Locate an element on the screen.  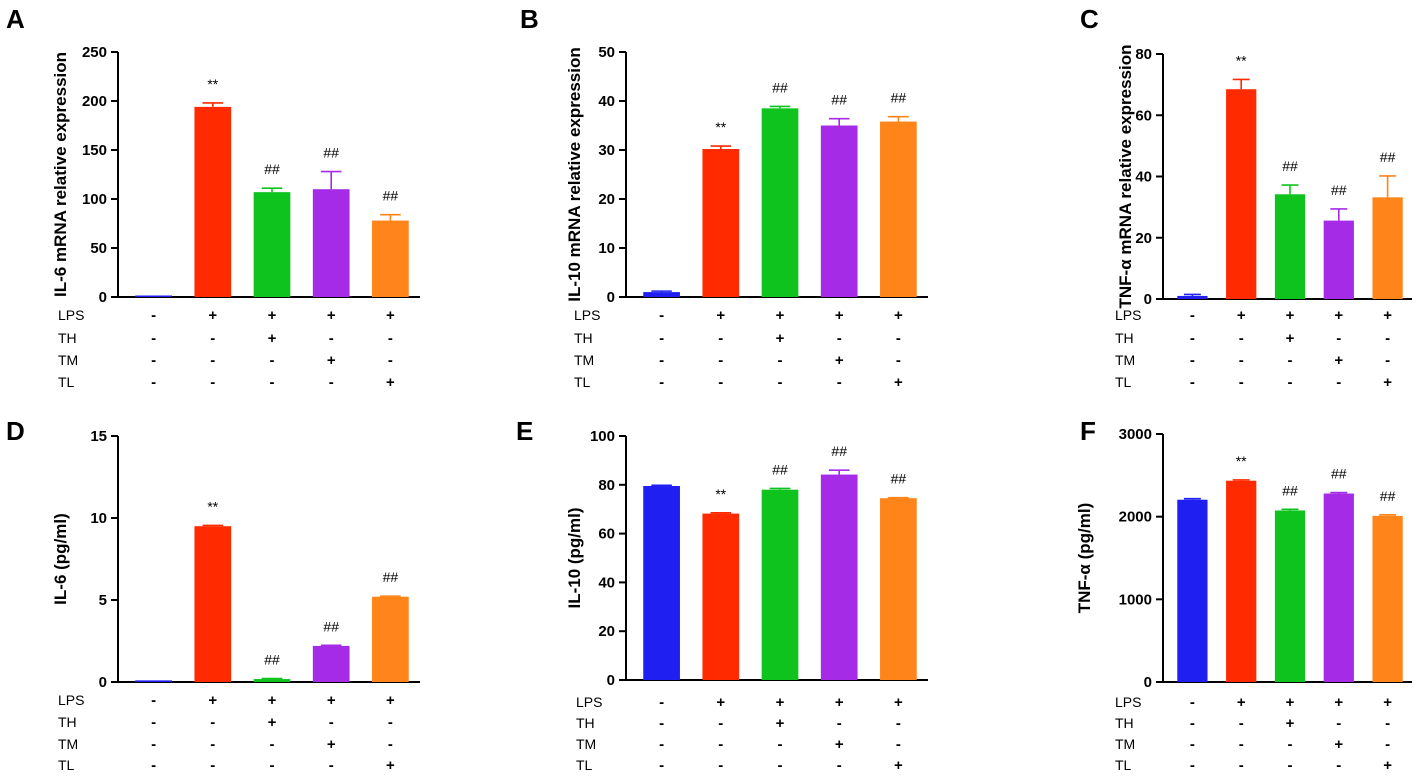
y-axis-title: TNF-α mRNA relative expression is located at coordinates (1125, 177).